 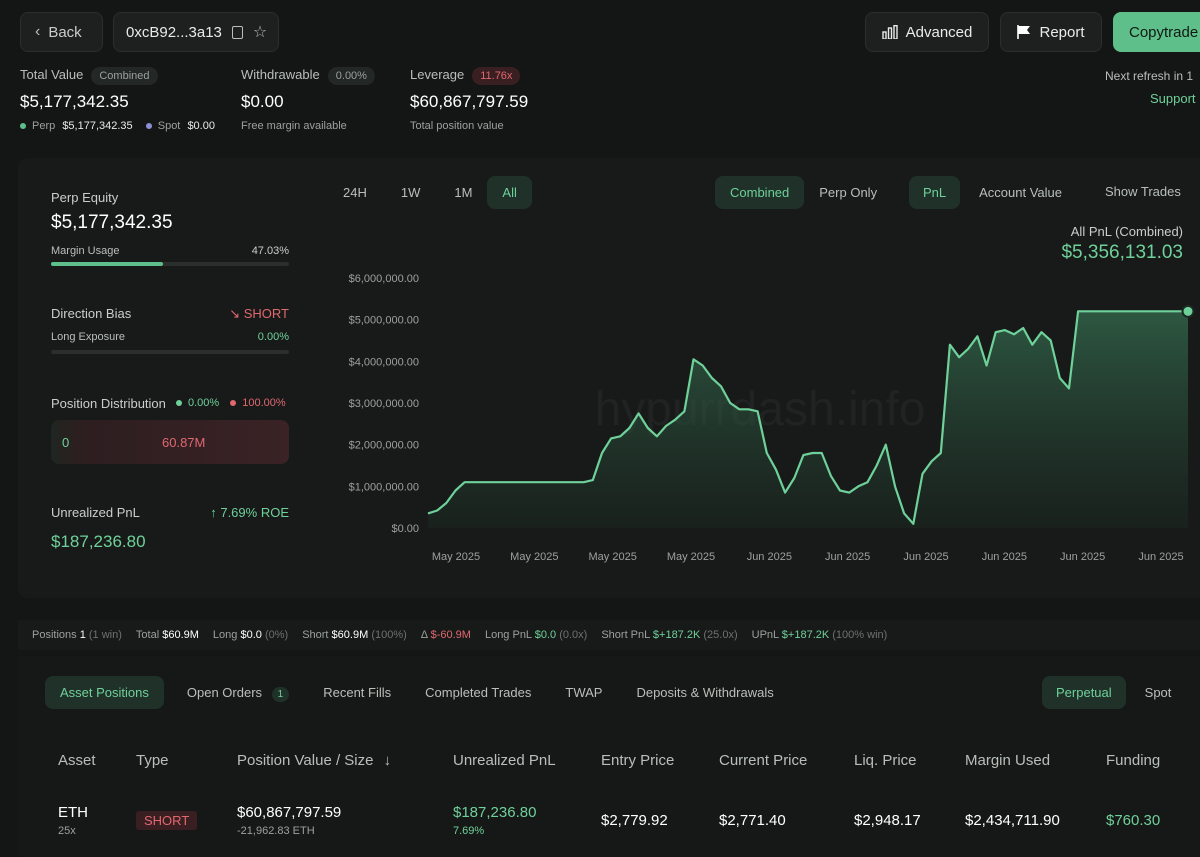 What do you see at coordinates (61, 32) in the screenshot?
I see `back-button: ‹ Back` at bounding box center [61, 32].